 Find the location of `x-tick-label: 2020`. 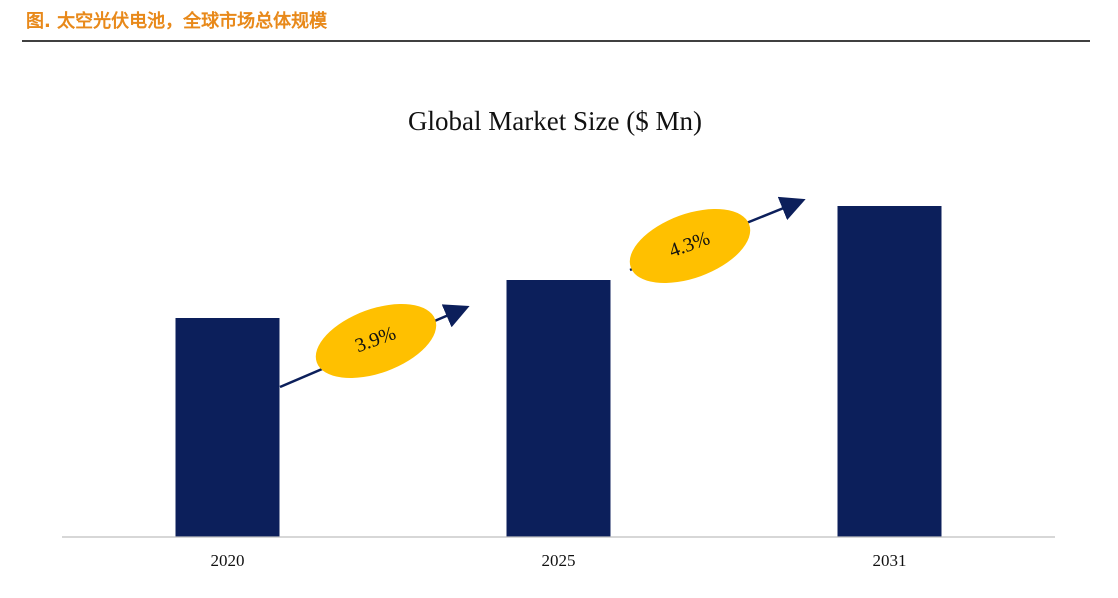

x-tick-label: 2020 is located at coordinates (228, 560).